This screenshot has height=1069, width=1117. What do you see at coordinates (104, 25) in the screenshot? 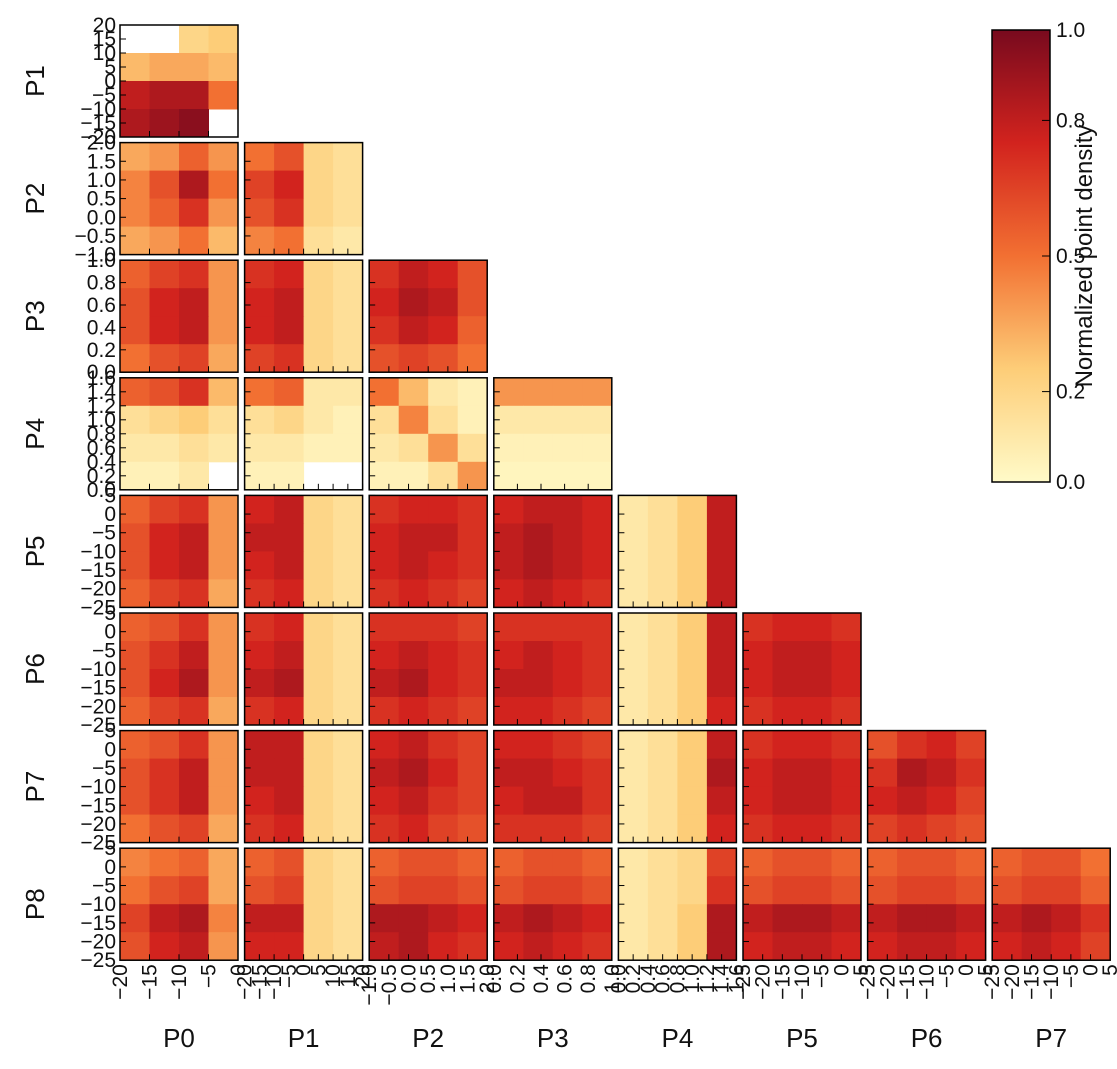
I see `y-tick-label: 20` at bounding box center [104, 25].